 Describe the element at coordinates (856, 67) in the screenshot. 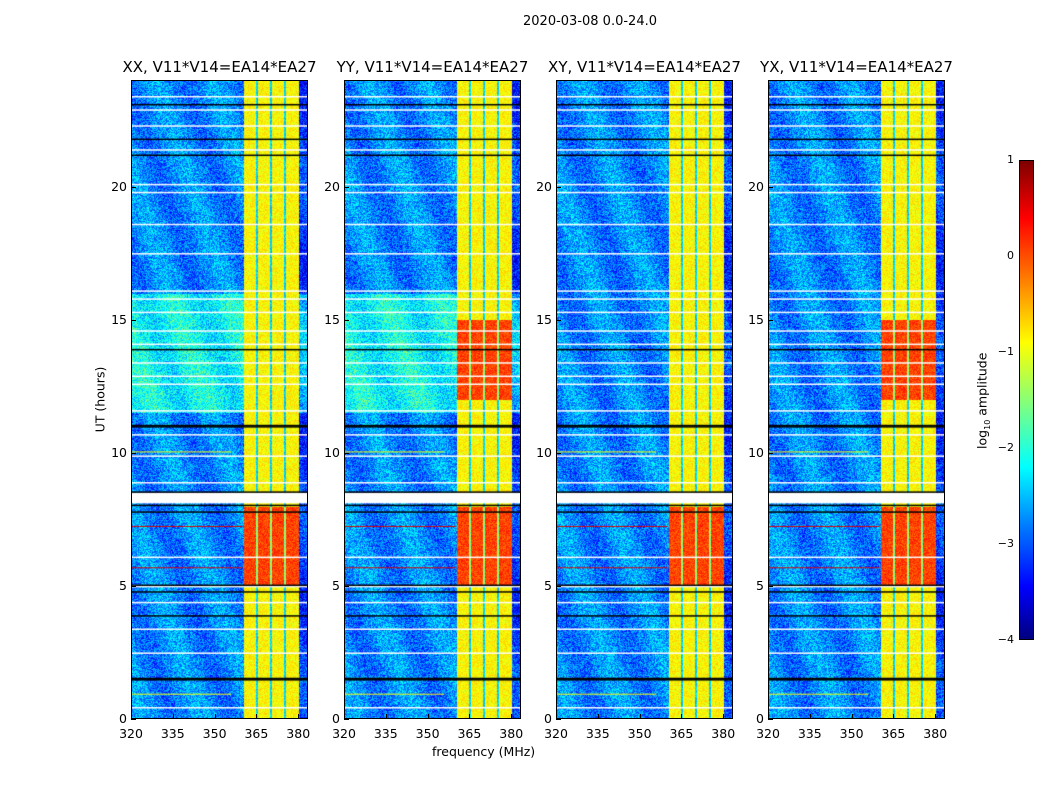

I see `panel-title: YX, V11*V14=EA14*EA27` at that location.